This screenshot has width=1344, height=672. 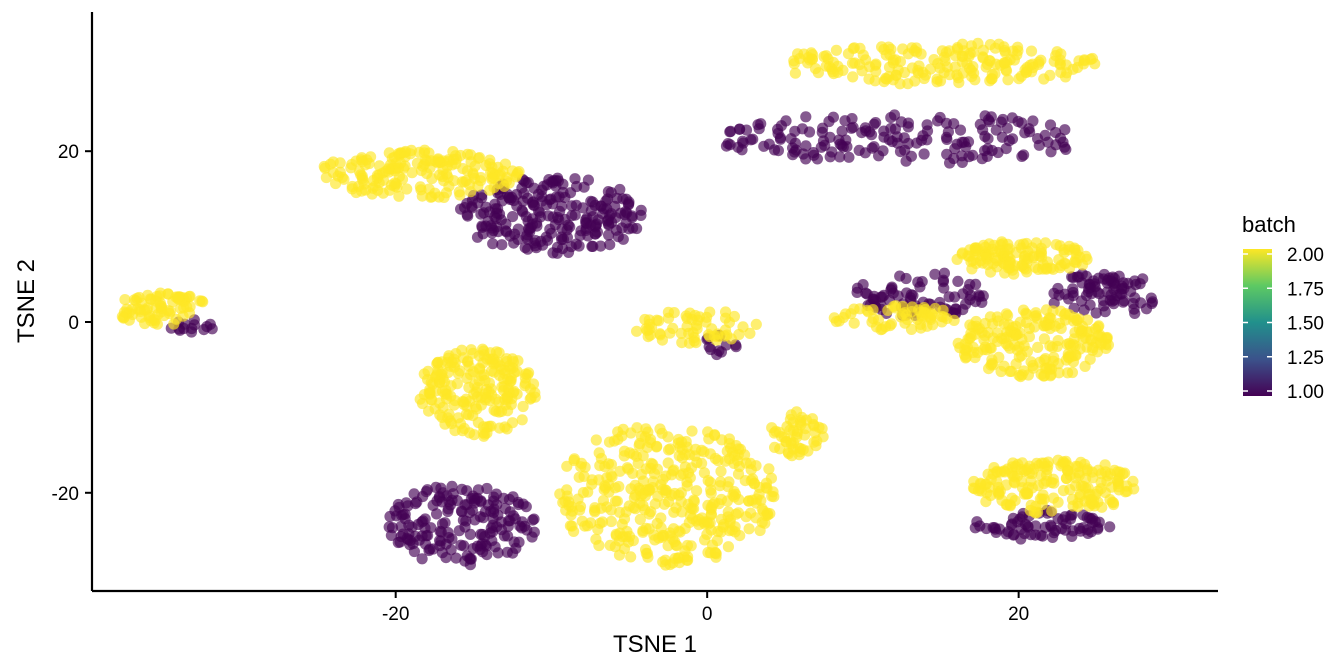 What do you see at coordinates (1305, 358) in the screenshot?
I see `legend-tick-label: 1.25` at bounding box center [1305, 358].